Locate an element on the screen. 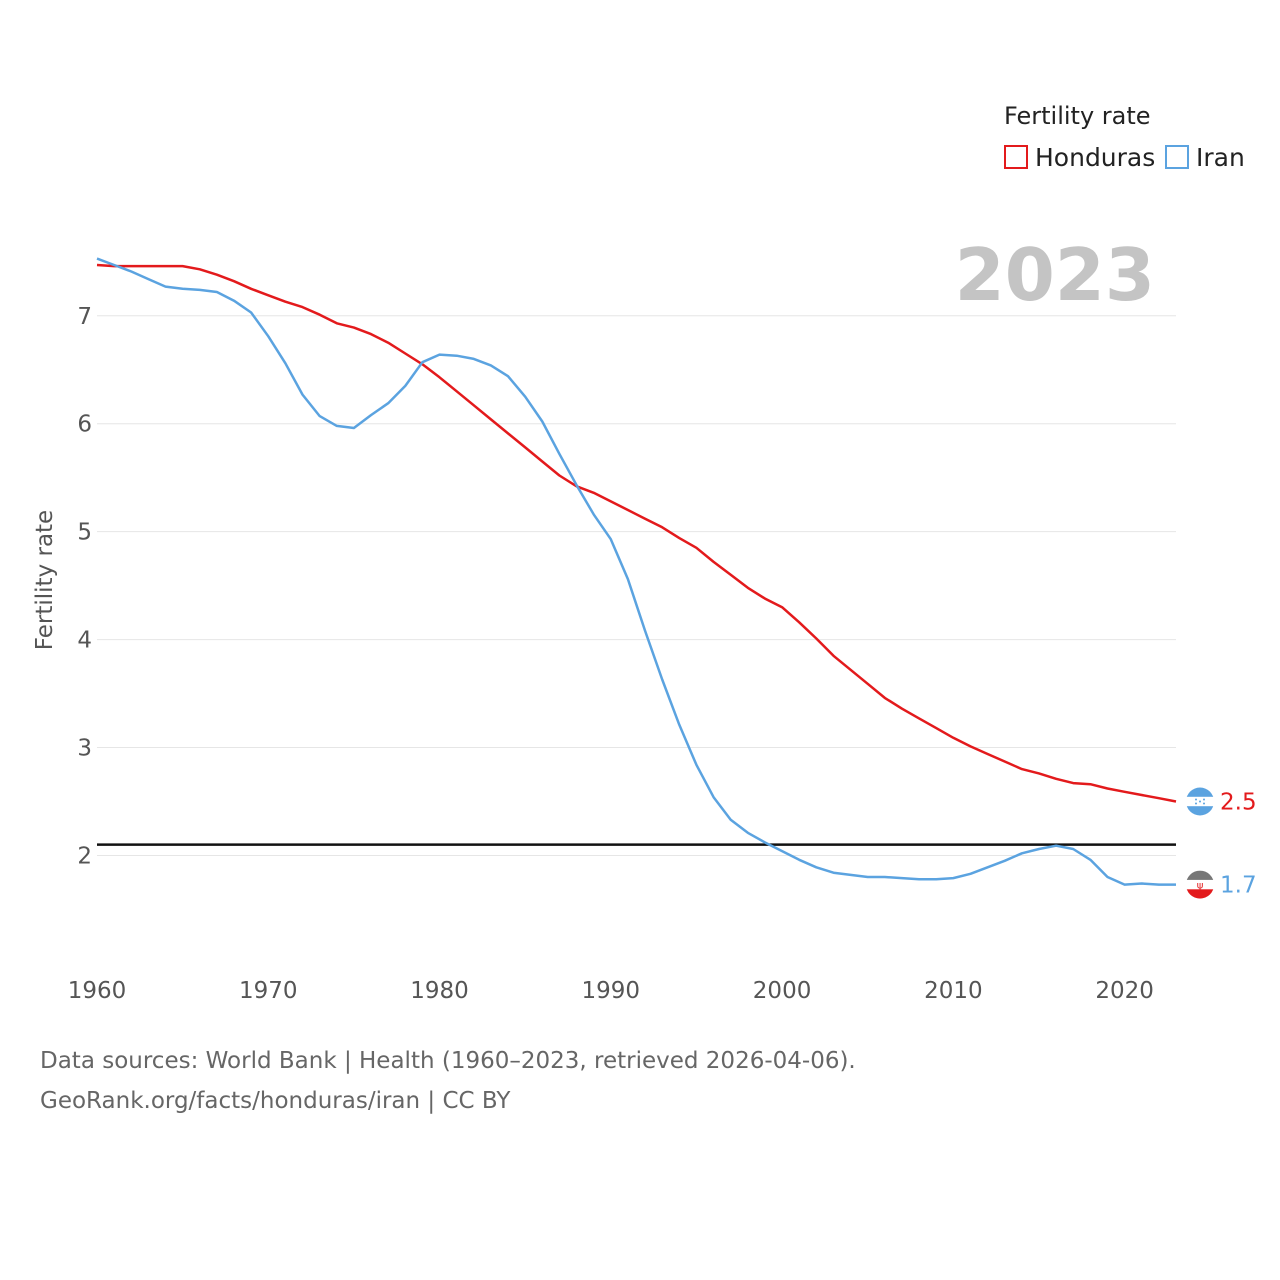 The height and width of the screenshot is (1280, 1280). x-tick-label: 1980 is located at coordinates (439, 991).